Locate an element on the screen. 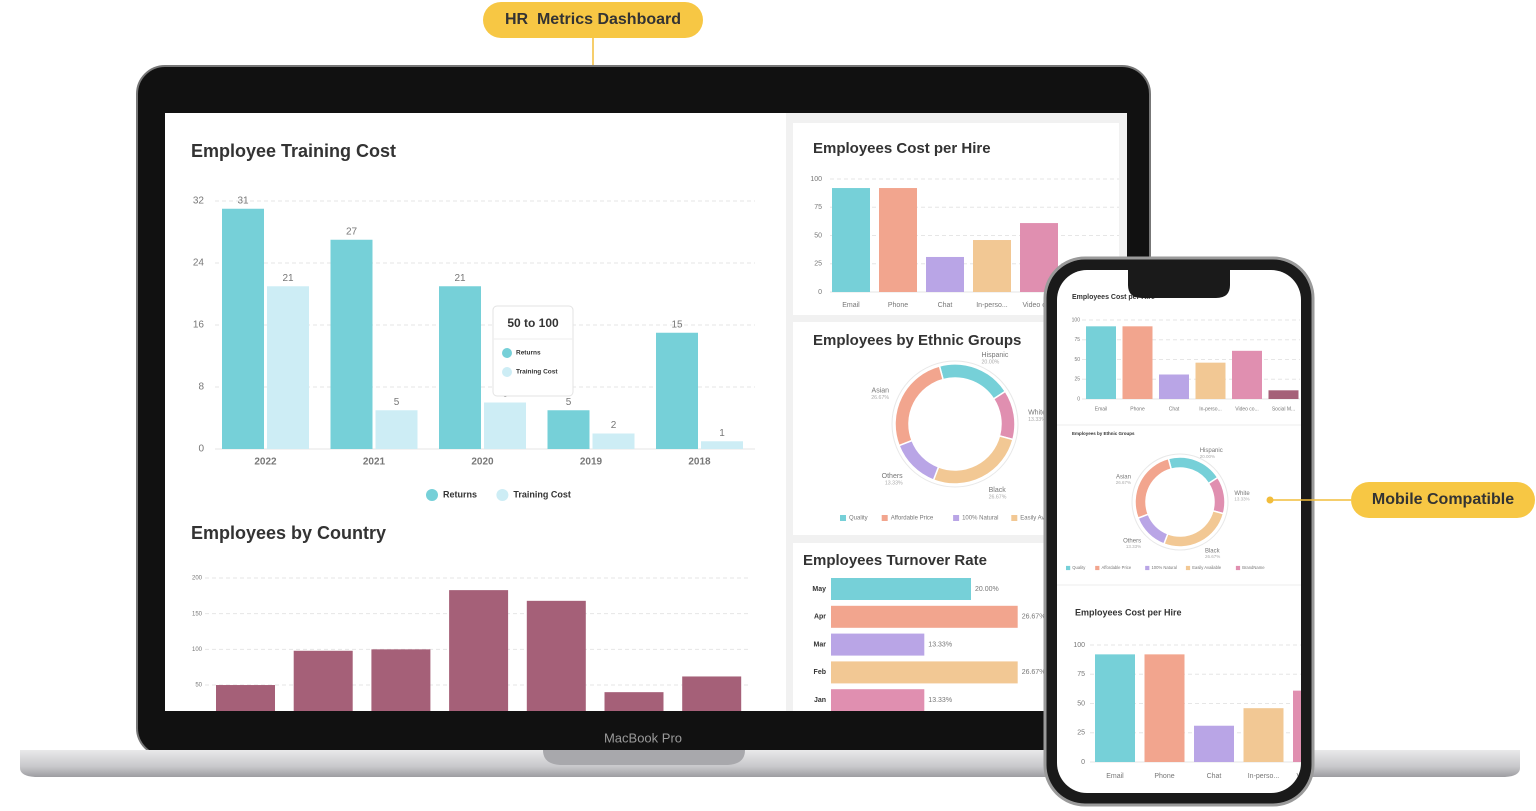  tooltip: 50 to 100 Returns Training Cost is located at coordinates (533, 351).